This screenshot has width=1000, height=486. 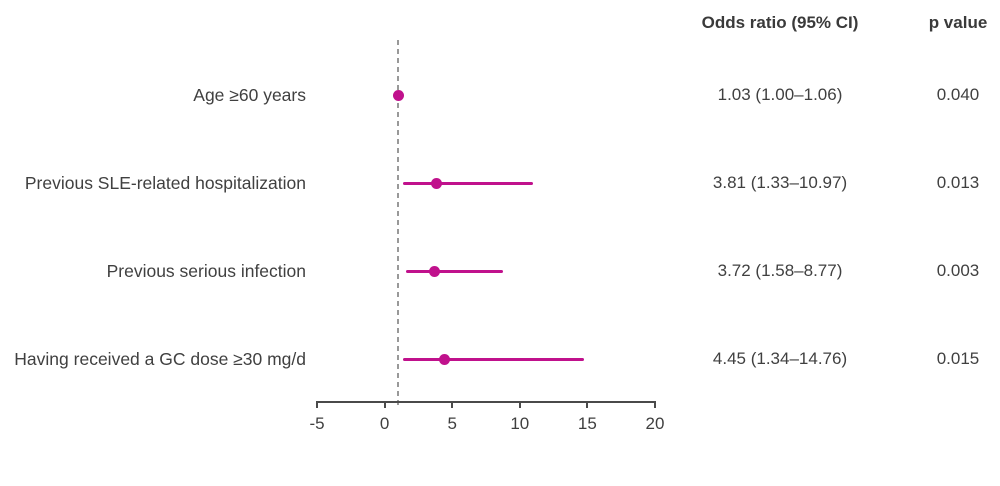 I want to click on x-axis-tick-label: -5, so click(x=317, y=423).